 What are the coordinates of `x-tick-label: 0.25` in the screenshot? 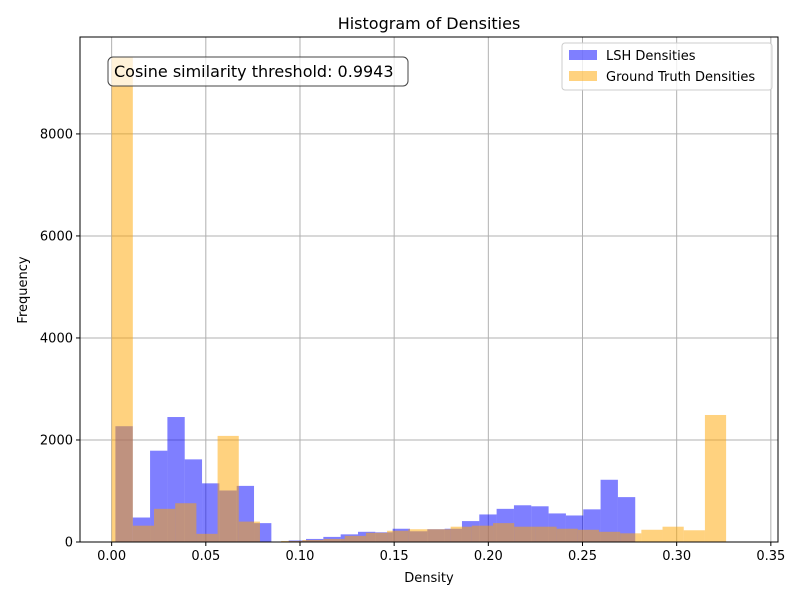 It's located at (582, 556).